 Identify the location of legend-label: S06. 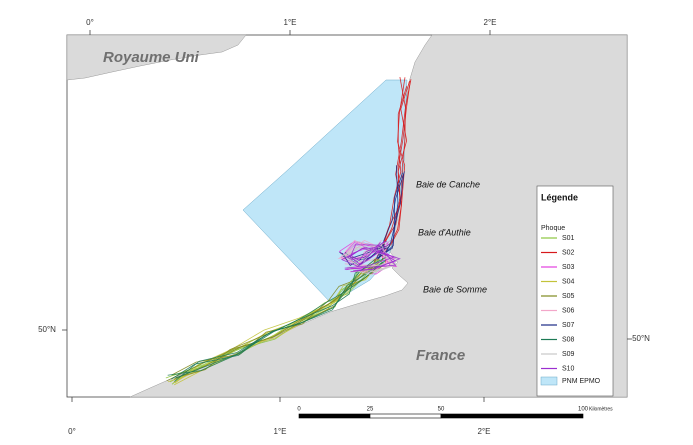
(568, 310).